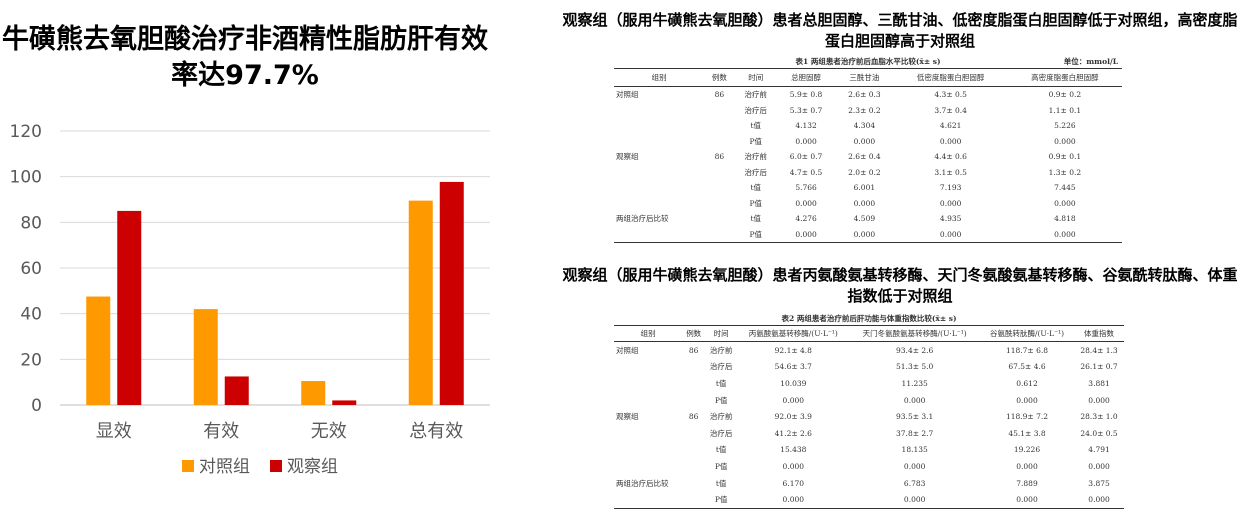 This screenshot has width=1246, height=530. I want to click on table-row: t值 10.039 11.235 0.612 3.881, so click(869, 383).